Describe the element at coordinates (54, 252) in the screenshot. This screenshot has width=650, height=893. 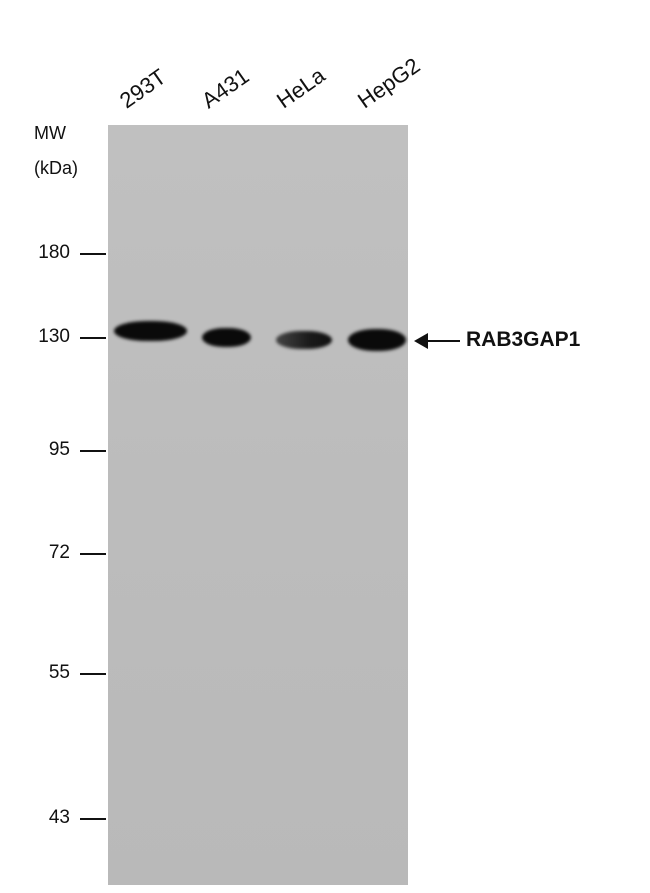
I see `marker-180: 180` at that location.